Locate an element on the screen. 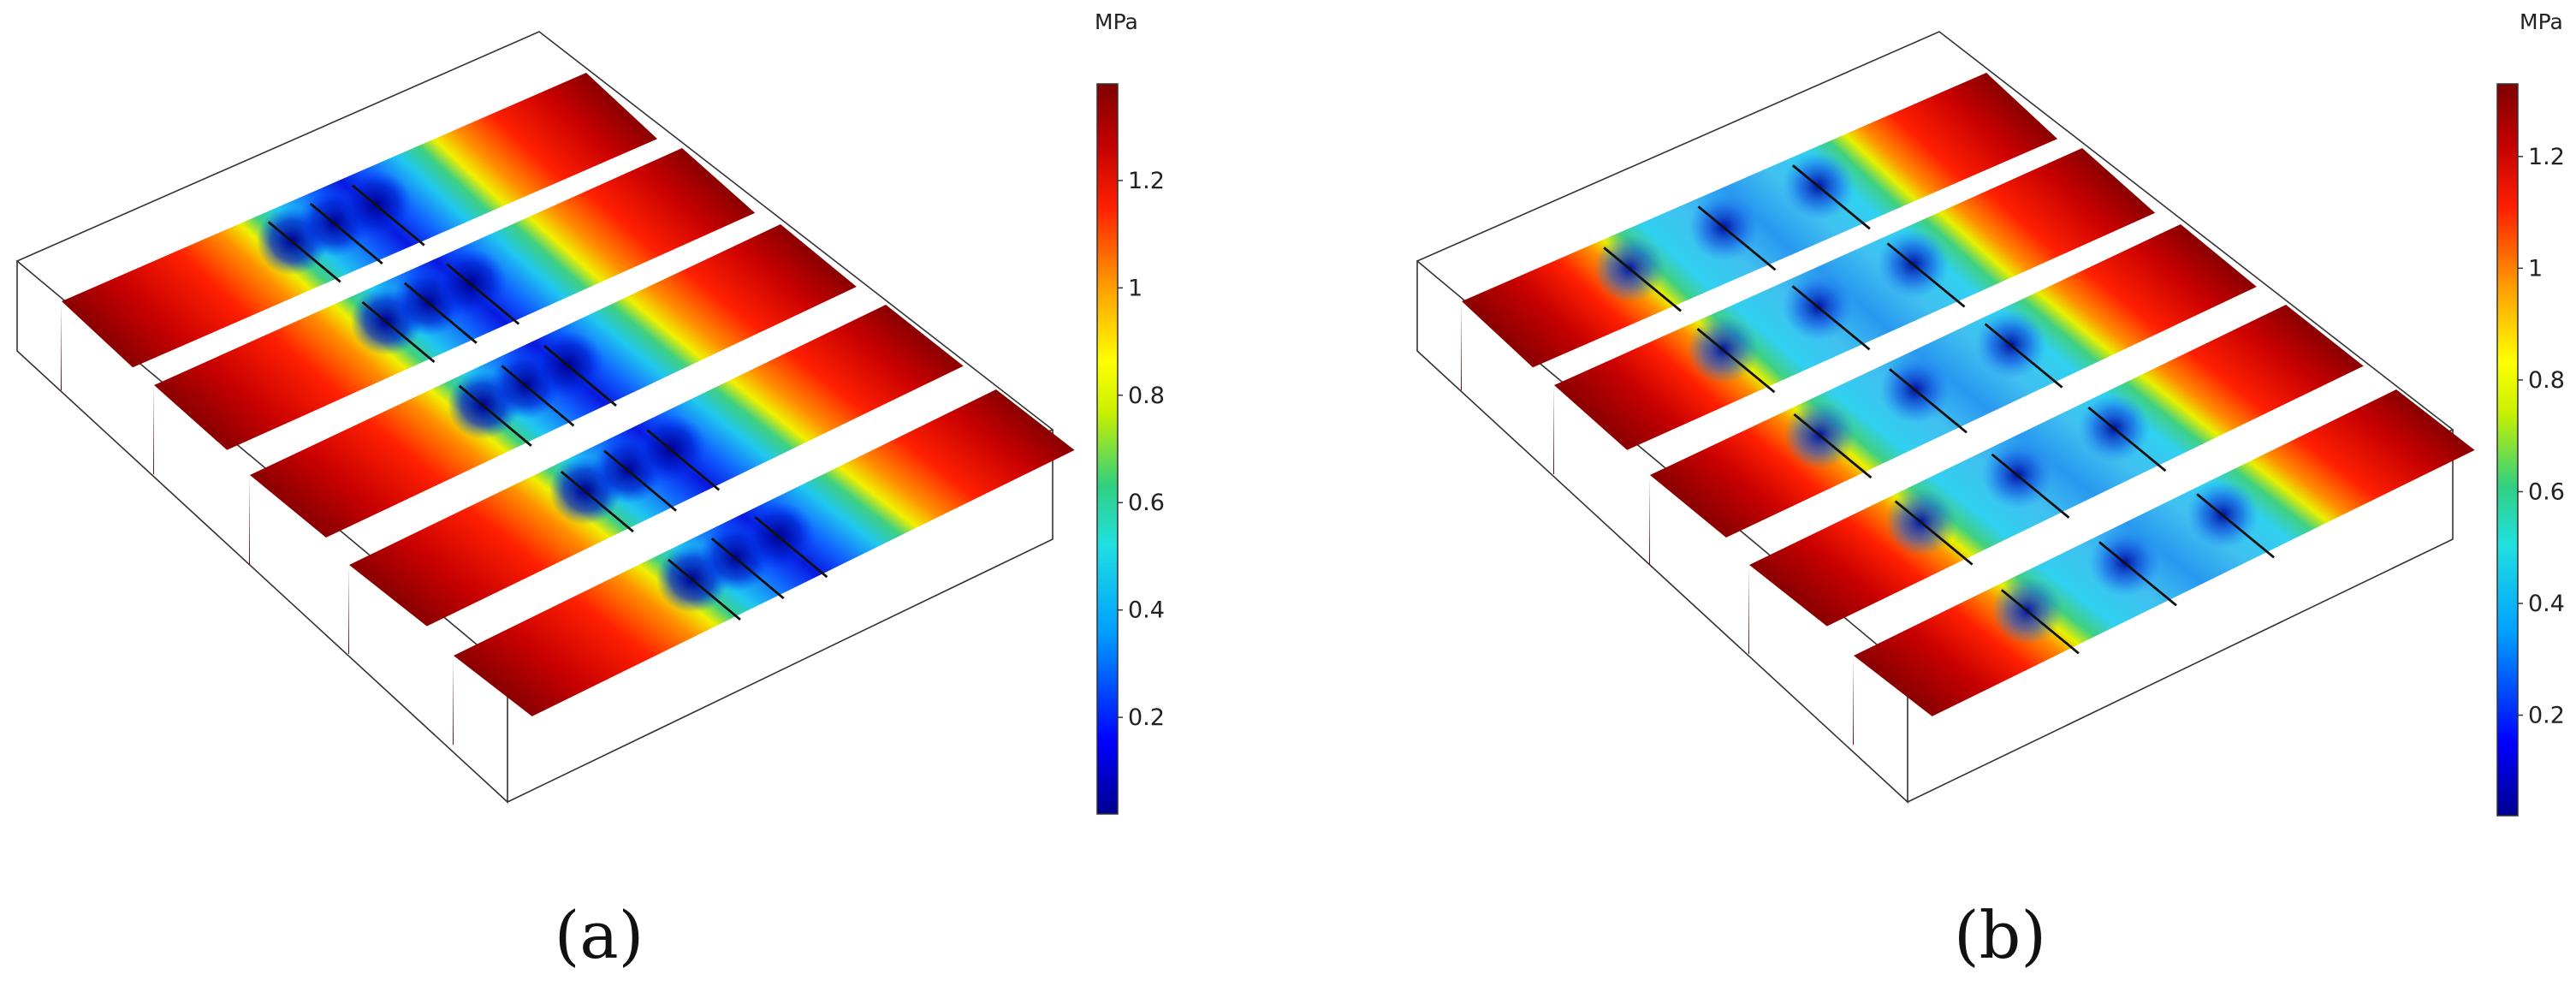  colorbar-a: MPa 1.2 1 0.8 0.6 0.4 0.2 is located at coordinates (1130, 412).